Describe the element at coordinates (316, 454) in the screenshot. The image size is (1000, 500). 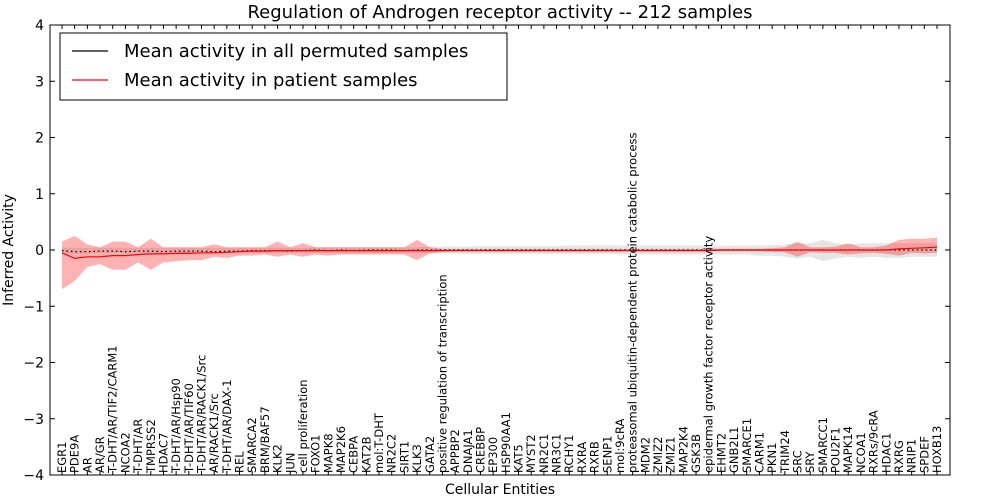
I see `x-tick-label: FOXO1` at that location.